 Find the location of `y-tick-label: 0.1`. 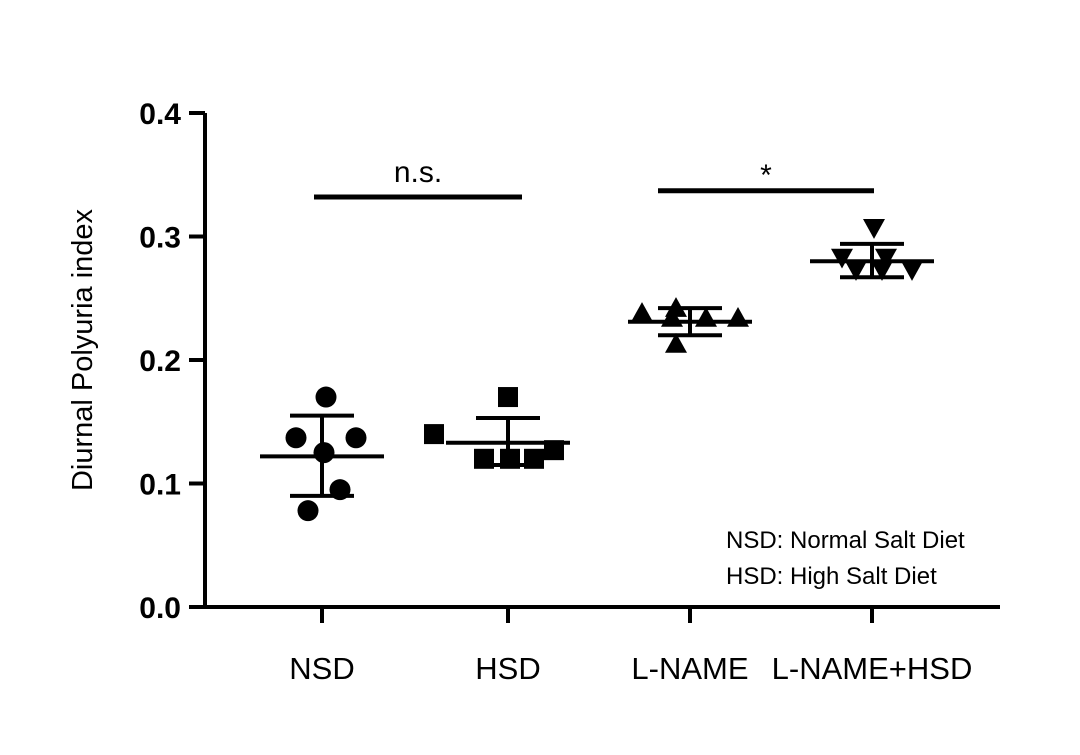

y-tick-label: 0.1 is located at coordinates (160, 485).